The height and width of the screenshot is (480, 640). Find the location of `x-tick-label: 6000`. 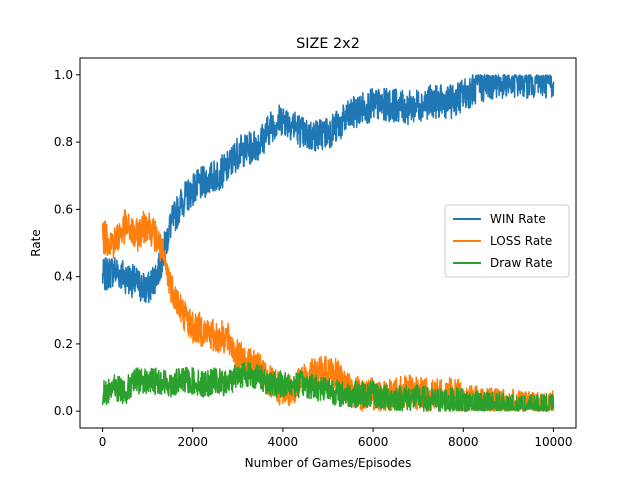

x-tick-label: 6000 is located at coordinates (373, 442).